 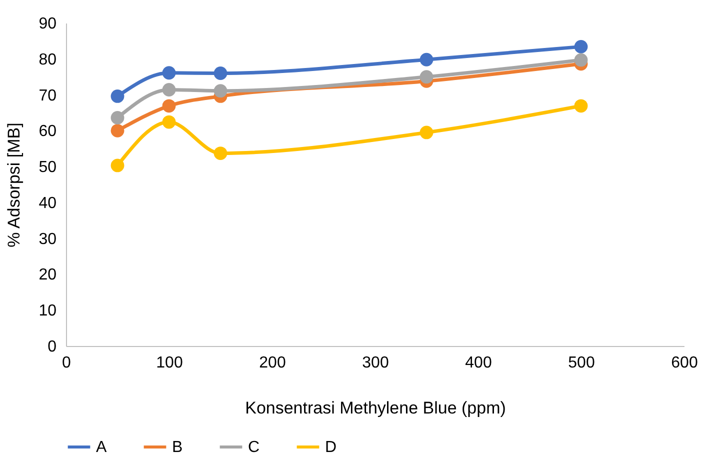 I want to click on y-tick-label: 40, so click(x=47, y=203).